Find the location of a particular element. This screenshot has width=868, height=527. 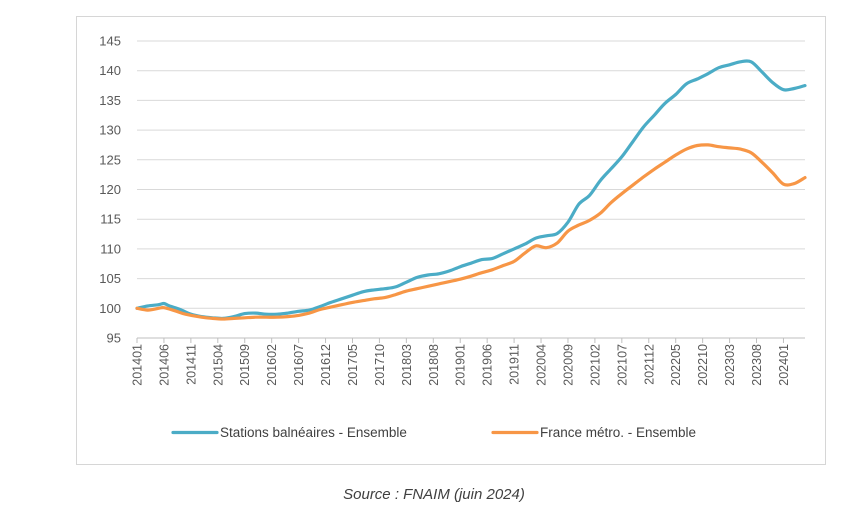

y-tick-label: 110 is located at coordinates (110, 248).